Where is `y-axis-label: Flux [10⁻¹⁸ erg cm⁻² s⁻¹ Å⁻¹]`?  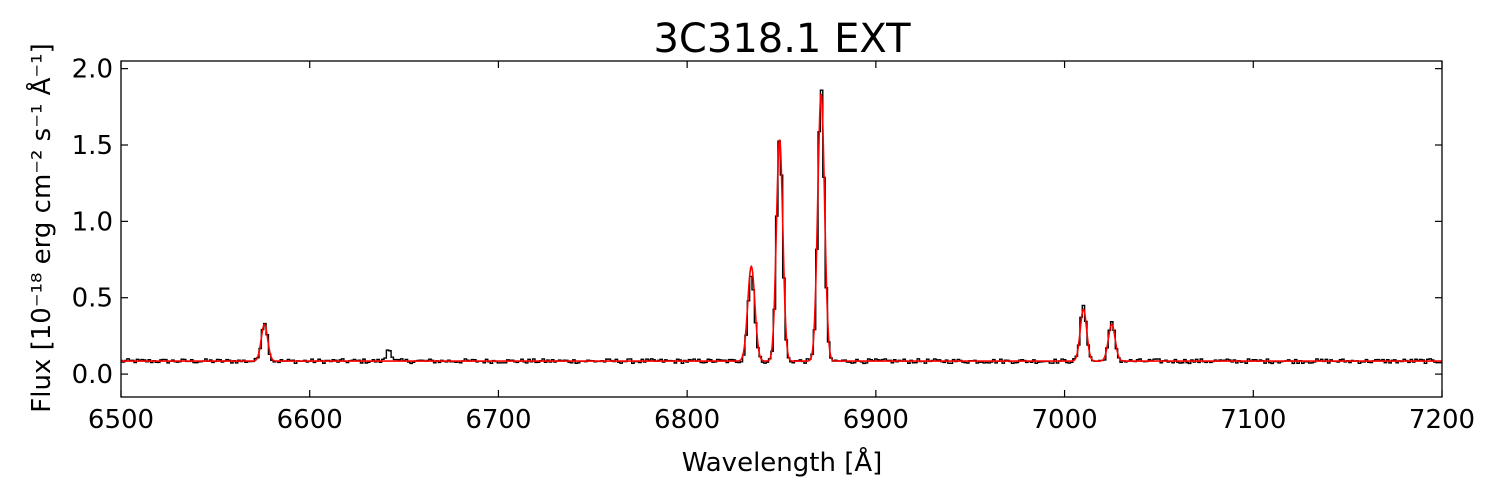
y-axis-label: Flux [10⁻¹⁸ erg cm⁻² s⁻¹ Å⁻¹] is located at coordinates (41, 227).